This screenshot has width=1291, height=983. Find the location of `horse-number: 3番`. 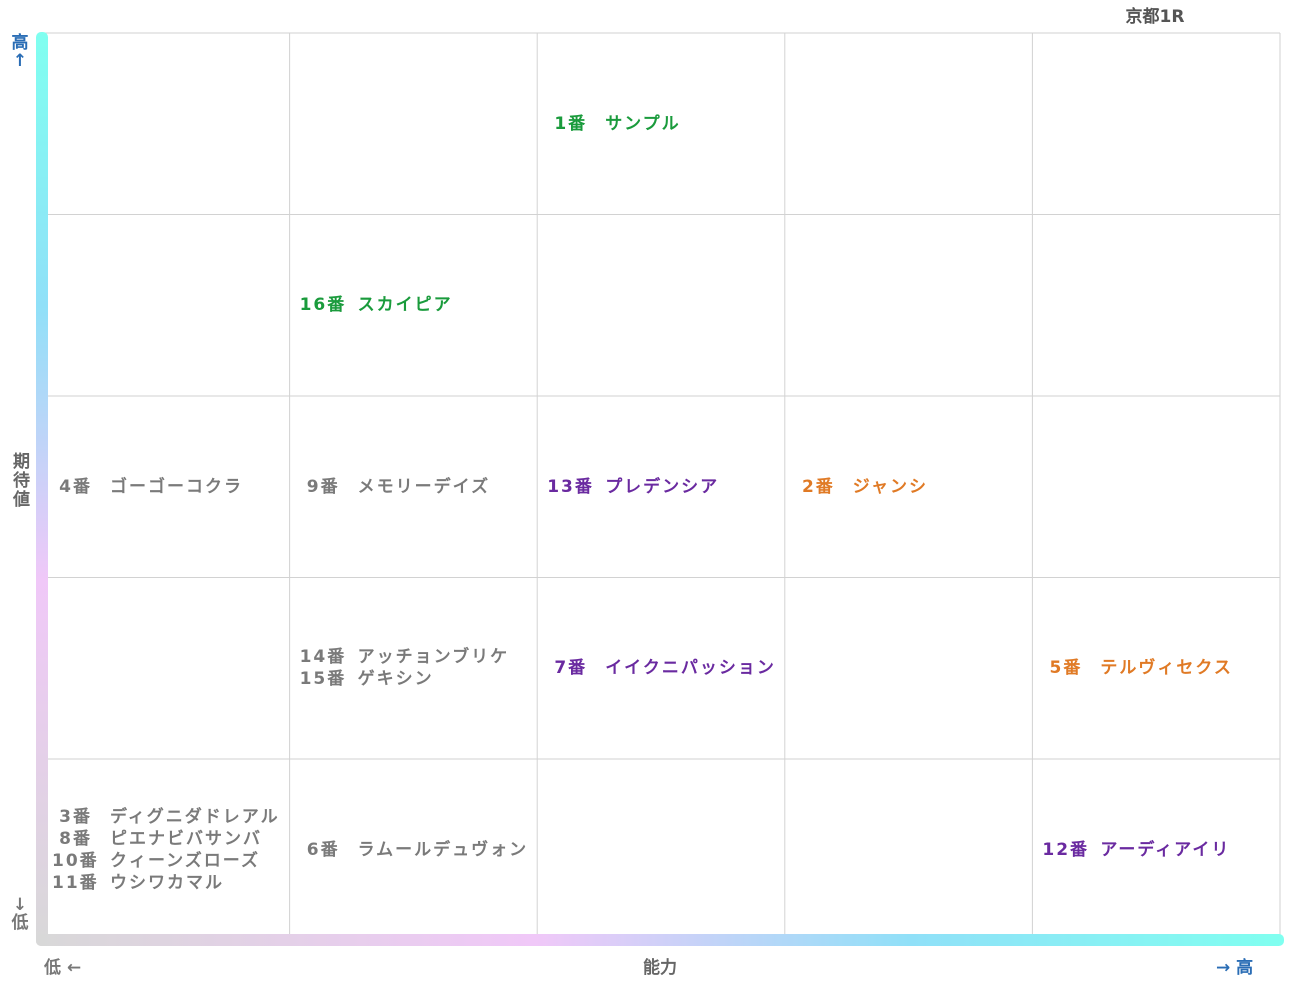

horse-number: 3番 is located at coordinates (75, 816).